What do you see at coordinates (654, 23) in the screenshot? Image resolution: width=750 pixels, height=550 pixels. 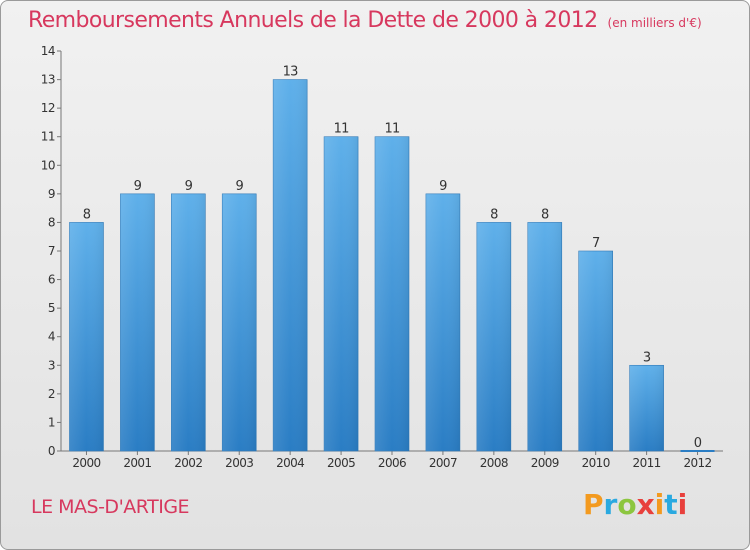 I see `chart-subtitle: (en milliers d'€)` at bounding box center [654, 23].